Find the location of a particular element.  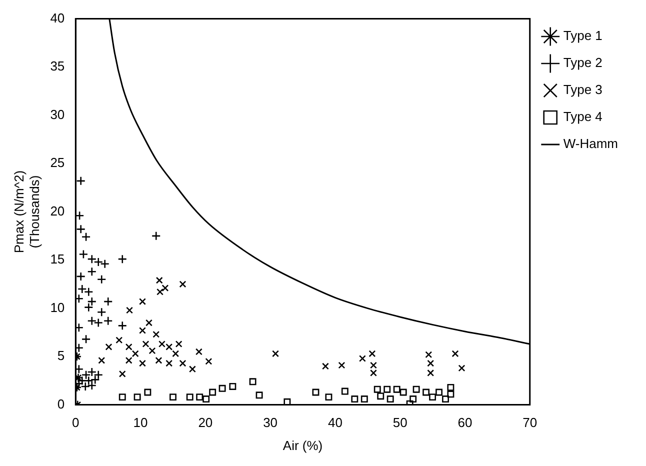

x-tick-label: 20 is located at coordinates (205, 422).